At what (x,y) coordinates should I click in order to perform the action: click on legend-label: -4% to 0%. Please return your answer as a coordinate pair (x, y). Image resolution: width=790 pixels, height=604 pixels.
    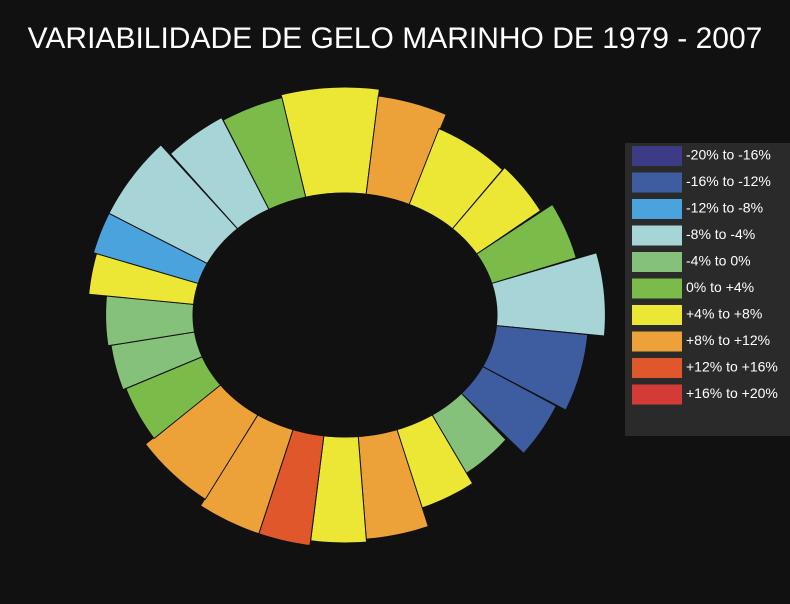
    Looking at the image, I should click on (718, 261).